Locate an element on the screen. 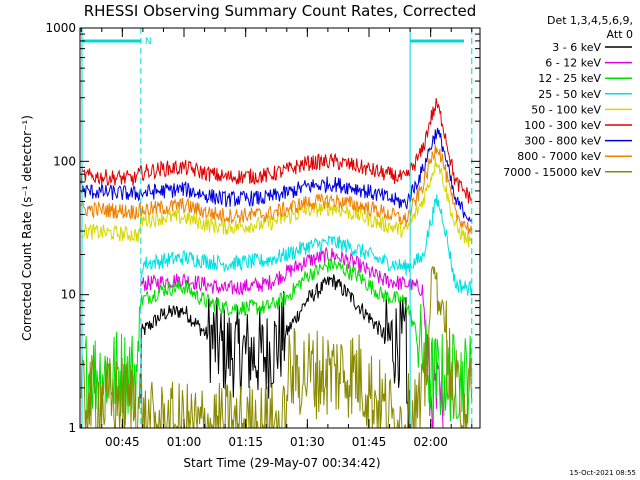  y-axis-label: Corrected Count Rate (s⁻¹ detector⁻¹) is located at coordinates (27, 228).